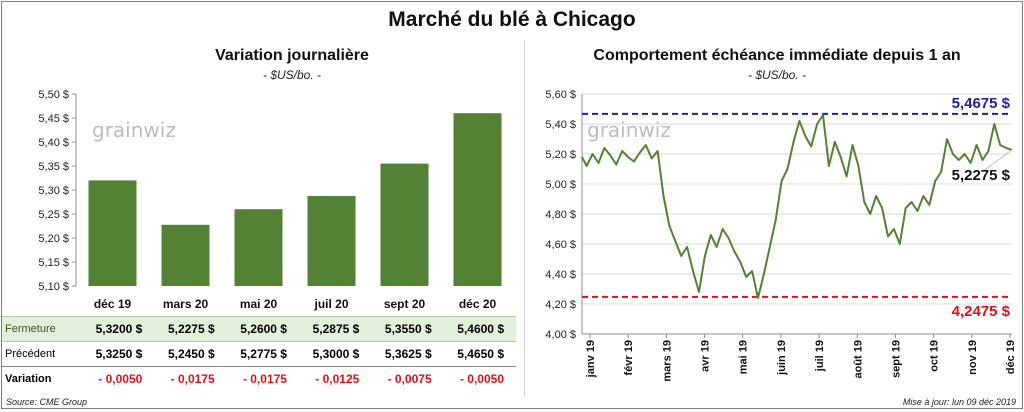  I want to click on table-cell: 5,2600 $, so click(262, 329).